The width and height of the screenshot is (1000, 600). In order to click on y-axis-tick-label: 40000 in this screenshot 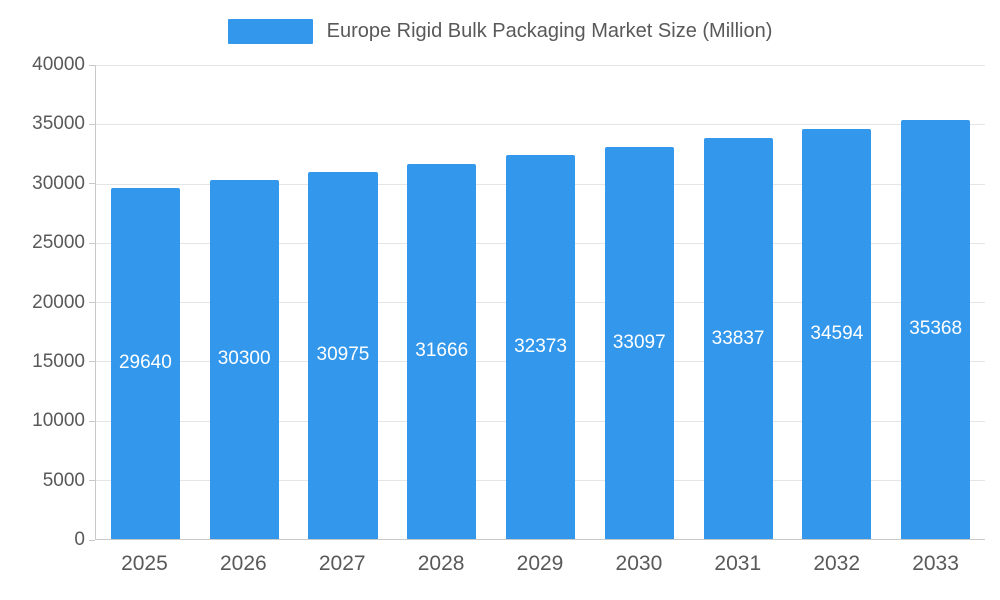, I will do `click(58, 64)`.